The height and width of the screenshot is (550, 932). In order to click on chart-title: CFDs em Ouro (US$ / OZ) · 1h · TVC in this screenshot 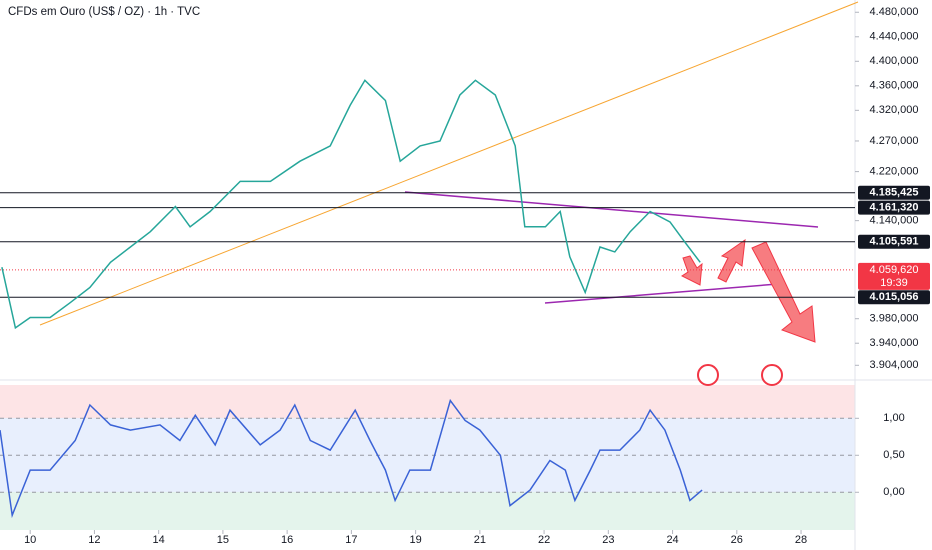, I will do `click(104, 12)`.